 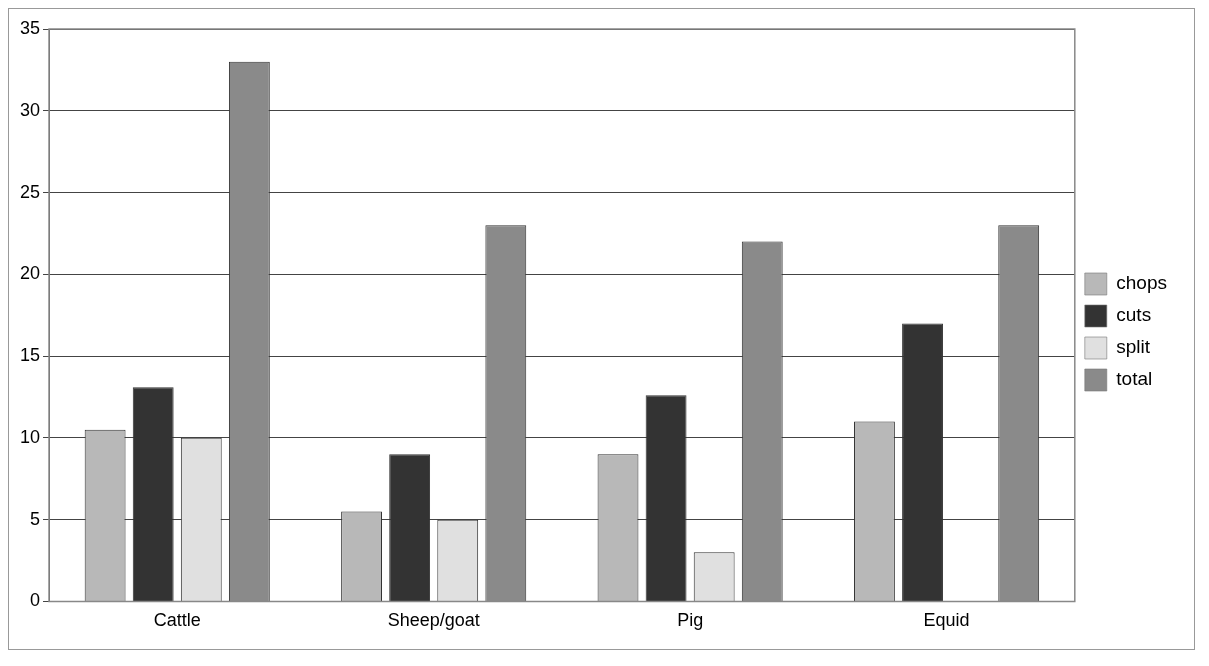 I want to click on y-tick-label: 30, so click(x=30, y=109).